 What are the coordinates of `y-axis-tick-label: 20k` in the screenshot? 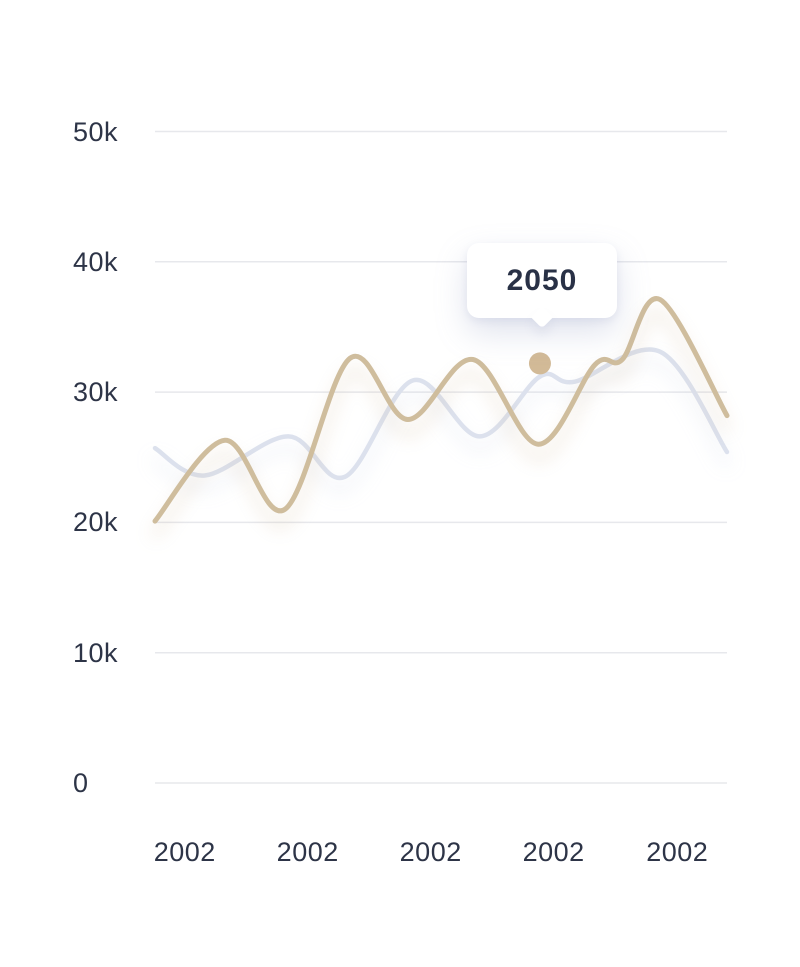 It's located at (96, 522).